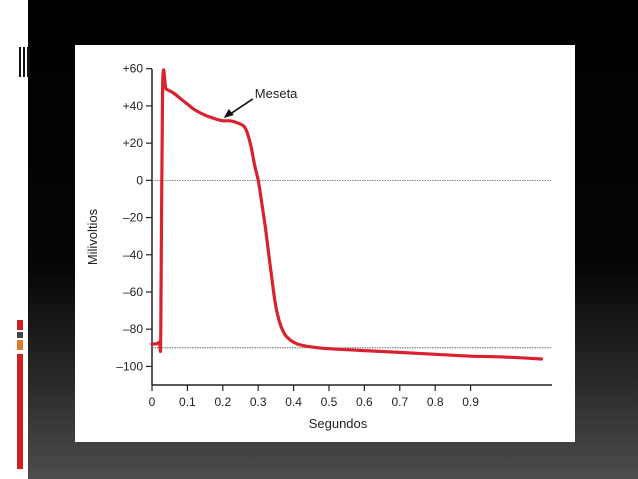 This screenshot has height=479, width=638. What do you see at coordinates (435, 402) in the screenshot?
I see `x-tick-label: 0.8` at bounding box center [435, 402].